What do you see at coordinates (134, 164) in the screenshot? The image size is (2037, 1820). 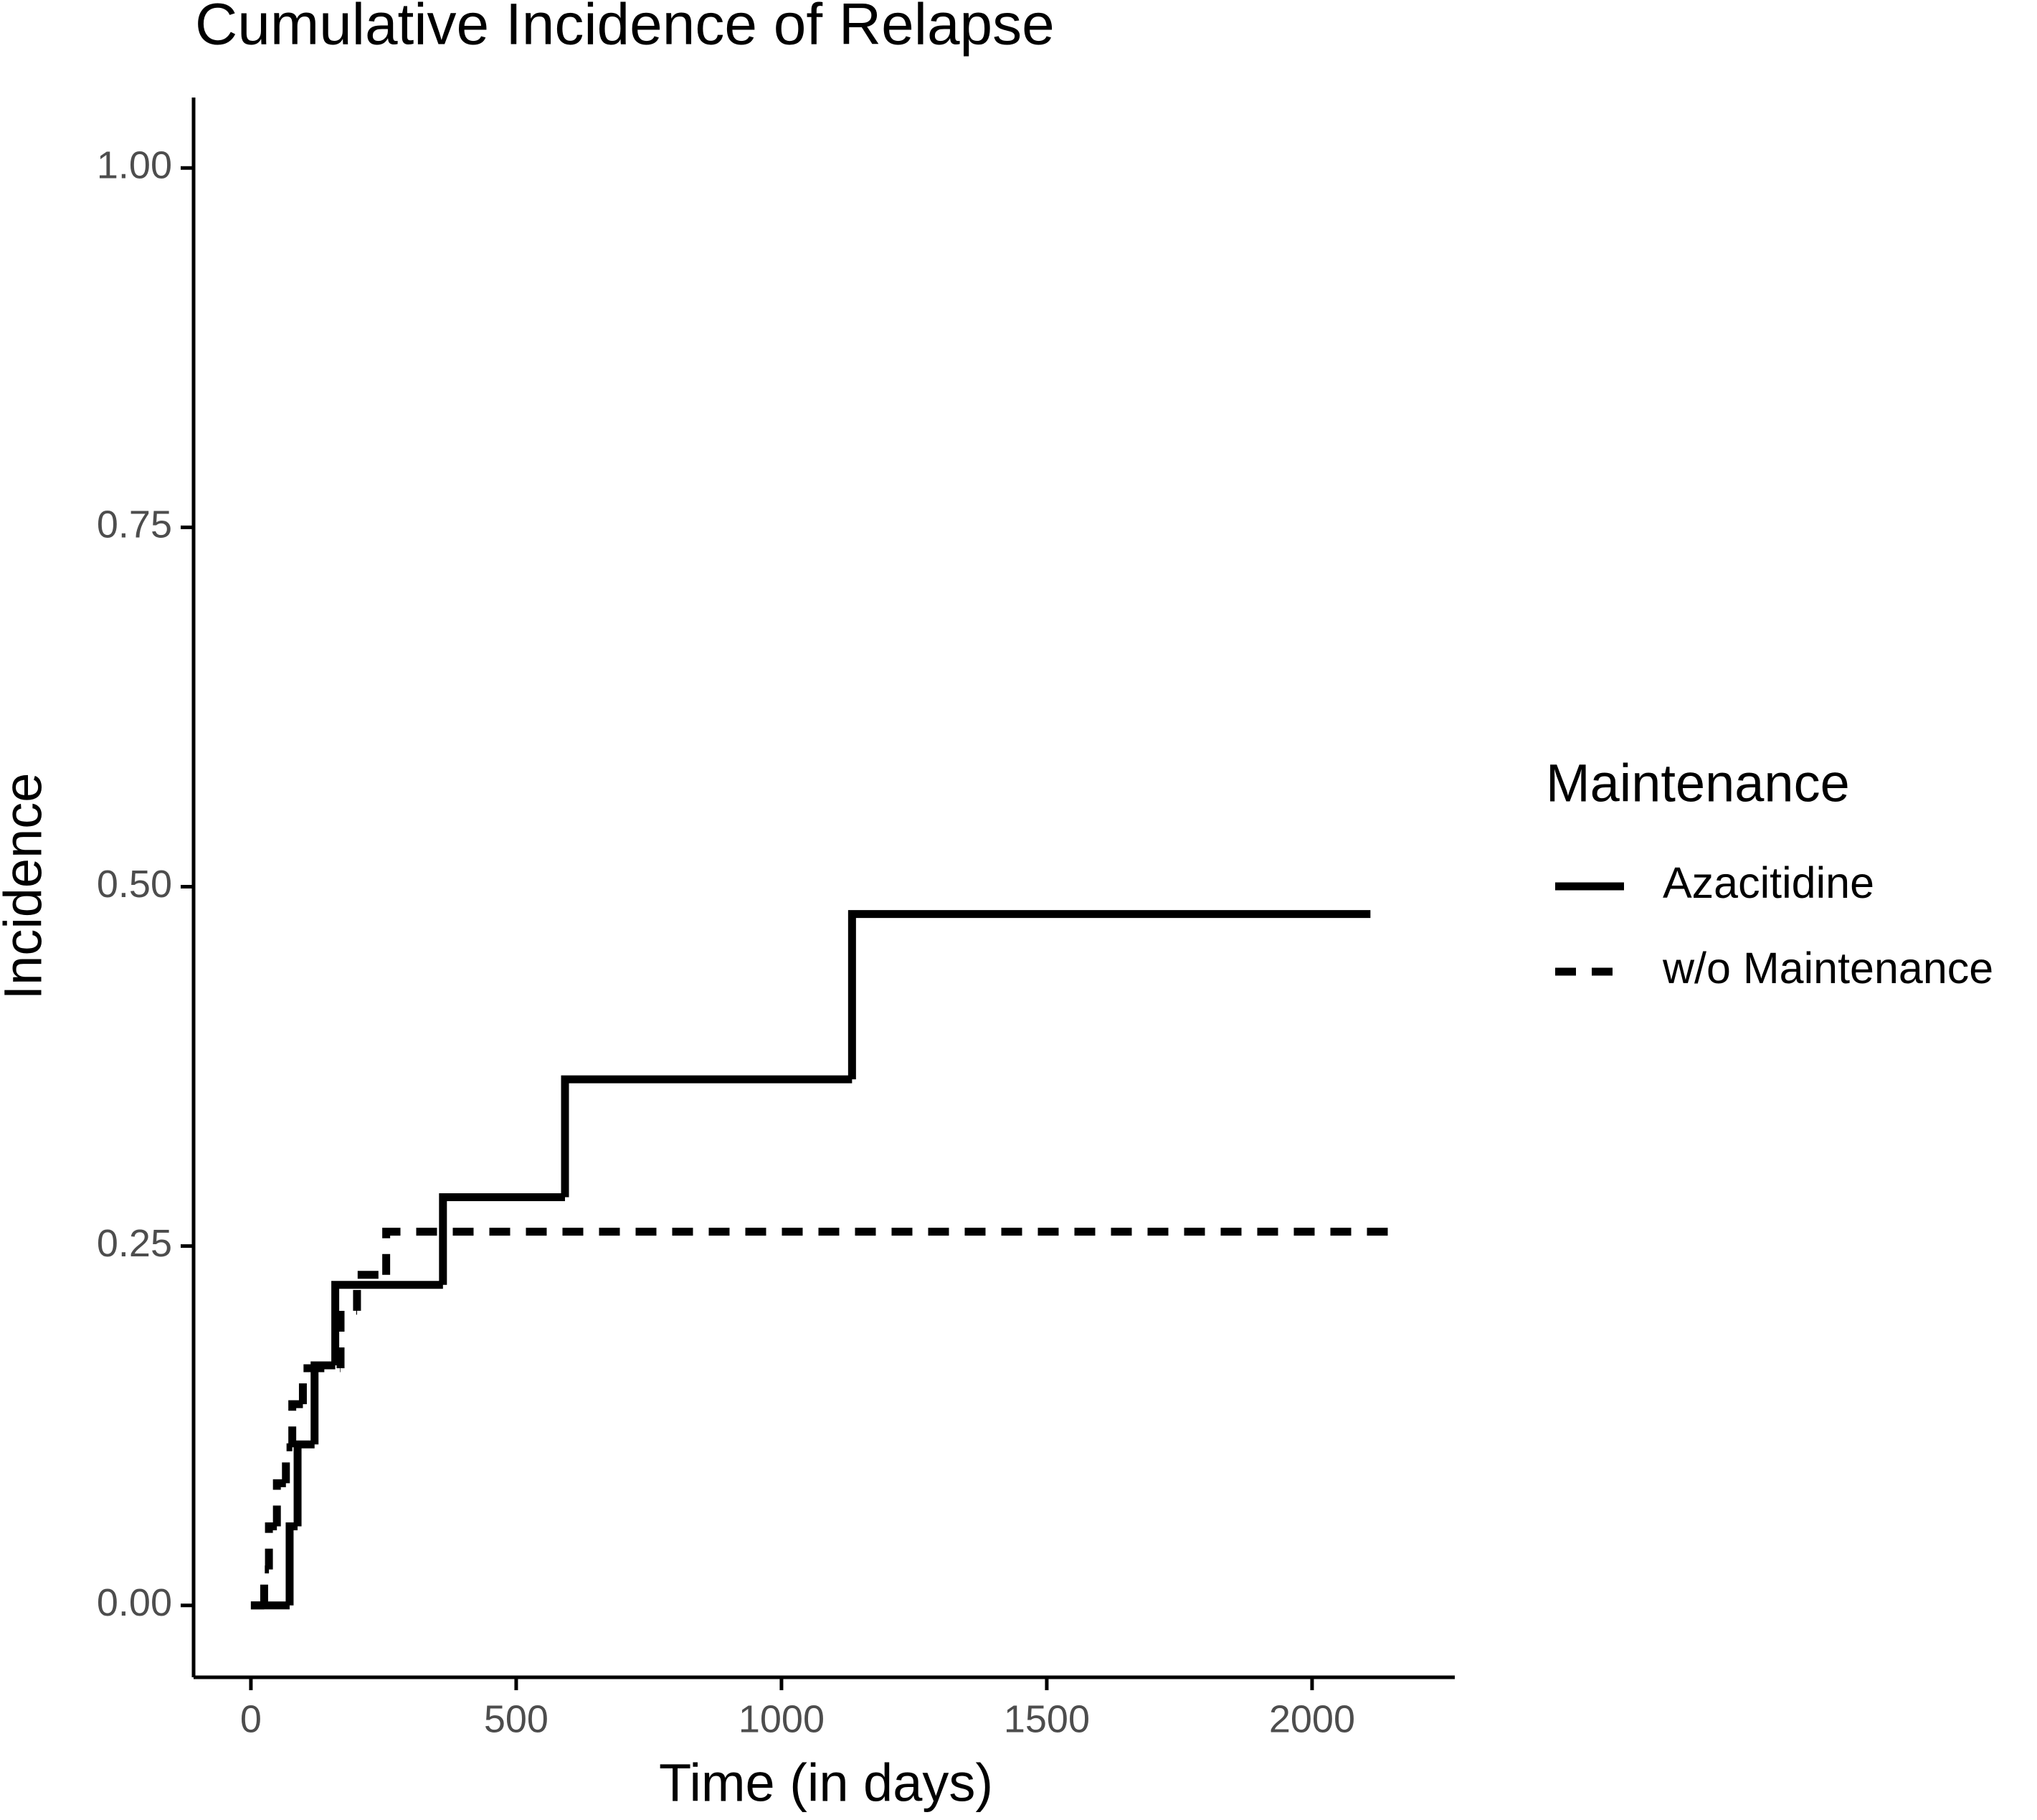 I see `y-tick-label: 1.00` at bounding box center [134, 164].